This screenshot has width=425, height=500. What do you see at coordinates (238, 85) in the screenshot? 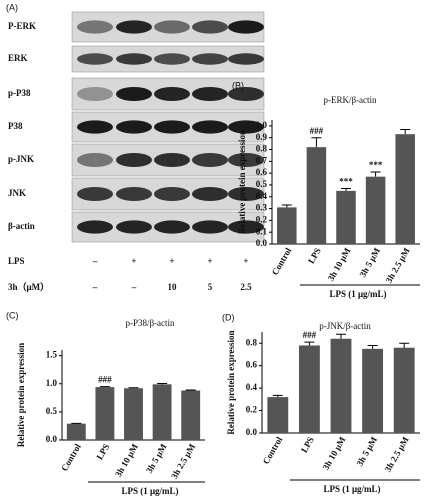
I see `panel-label: (B)` at bounding box center [238, 85].